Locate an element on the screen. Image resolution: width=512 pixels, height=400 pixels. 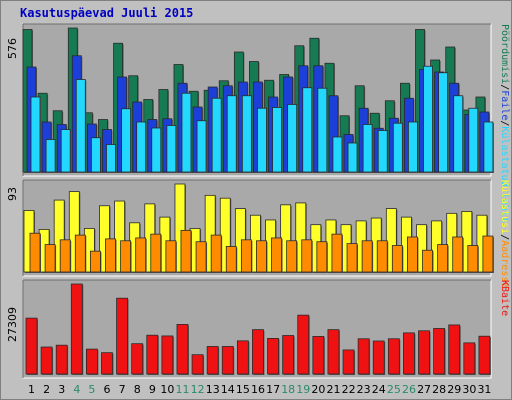
x-tick-label-day-21: 21 is located at coordinates (333, 389).